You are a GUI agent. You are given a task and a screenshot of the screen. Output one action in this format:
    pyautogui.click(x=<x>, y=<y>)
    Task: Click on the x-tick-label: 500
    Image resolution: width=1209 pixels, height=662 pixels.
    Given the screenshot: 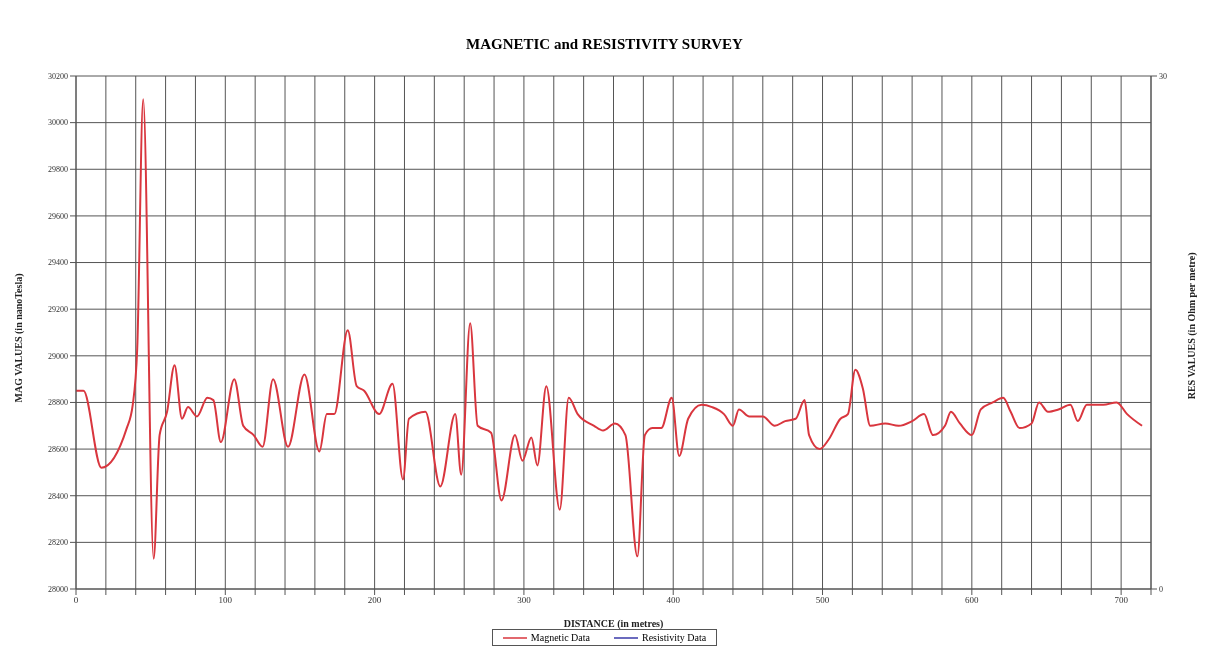 What is the action you would take?
    pyautogui.click(x=822, y=600)
    